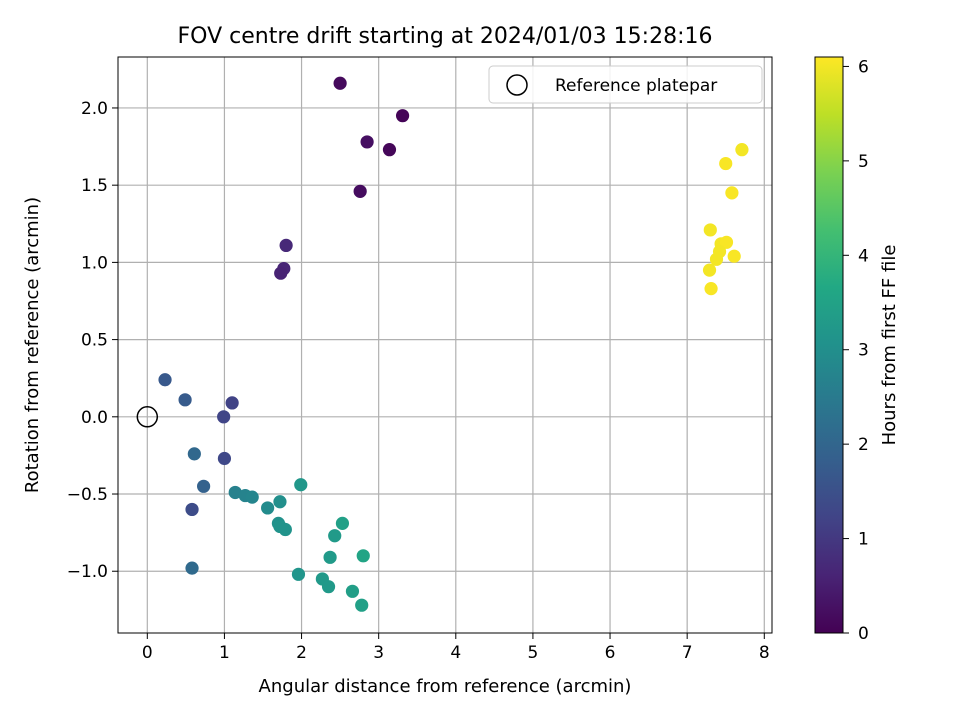 This screenshot has width=960, height=720. I want to click on colorbar-tick-label: 0, so click(863, 634).